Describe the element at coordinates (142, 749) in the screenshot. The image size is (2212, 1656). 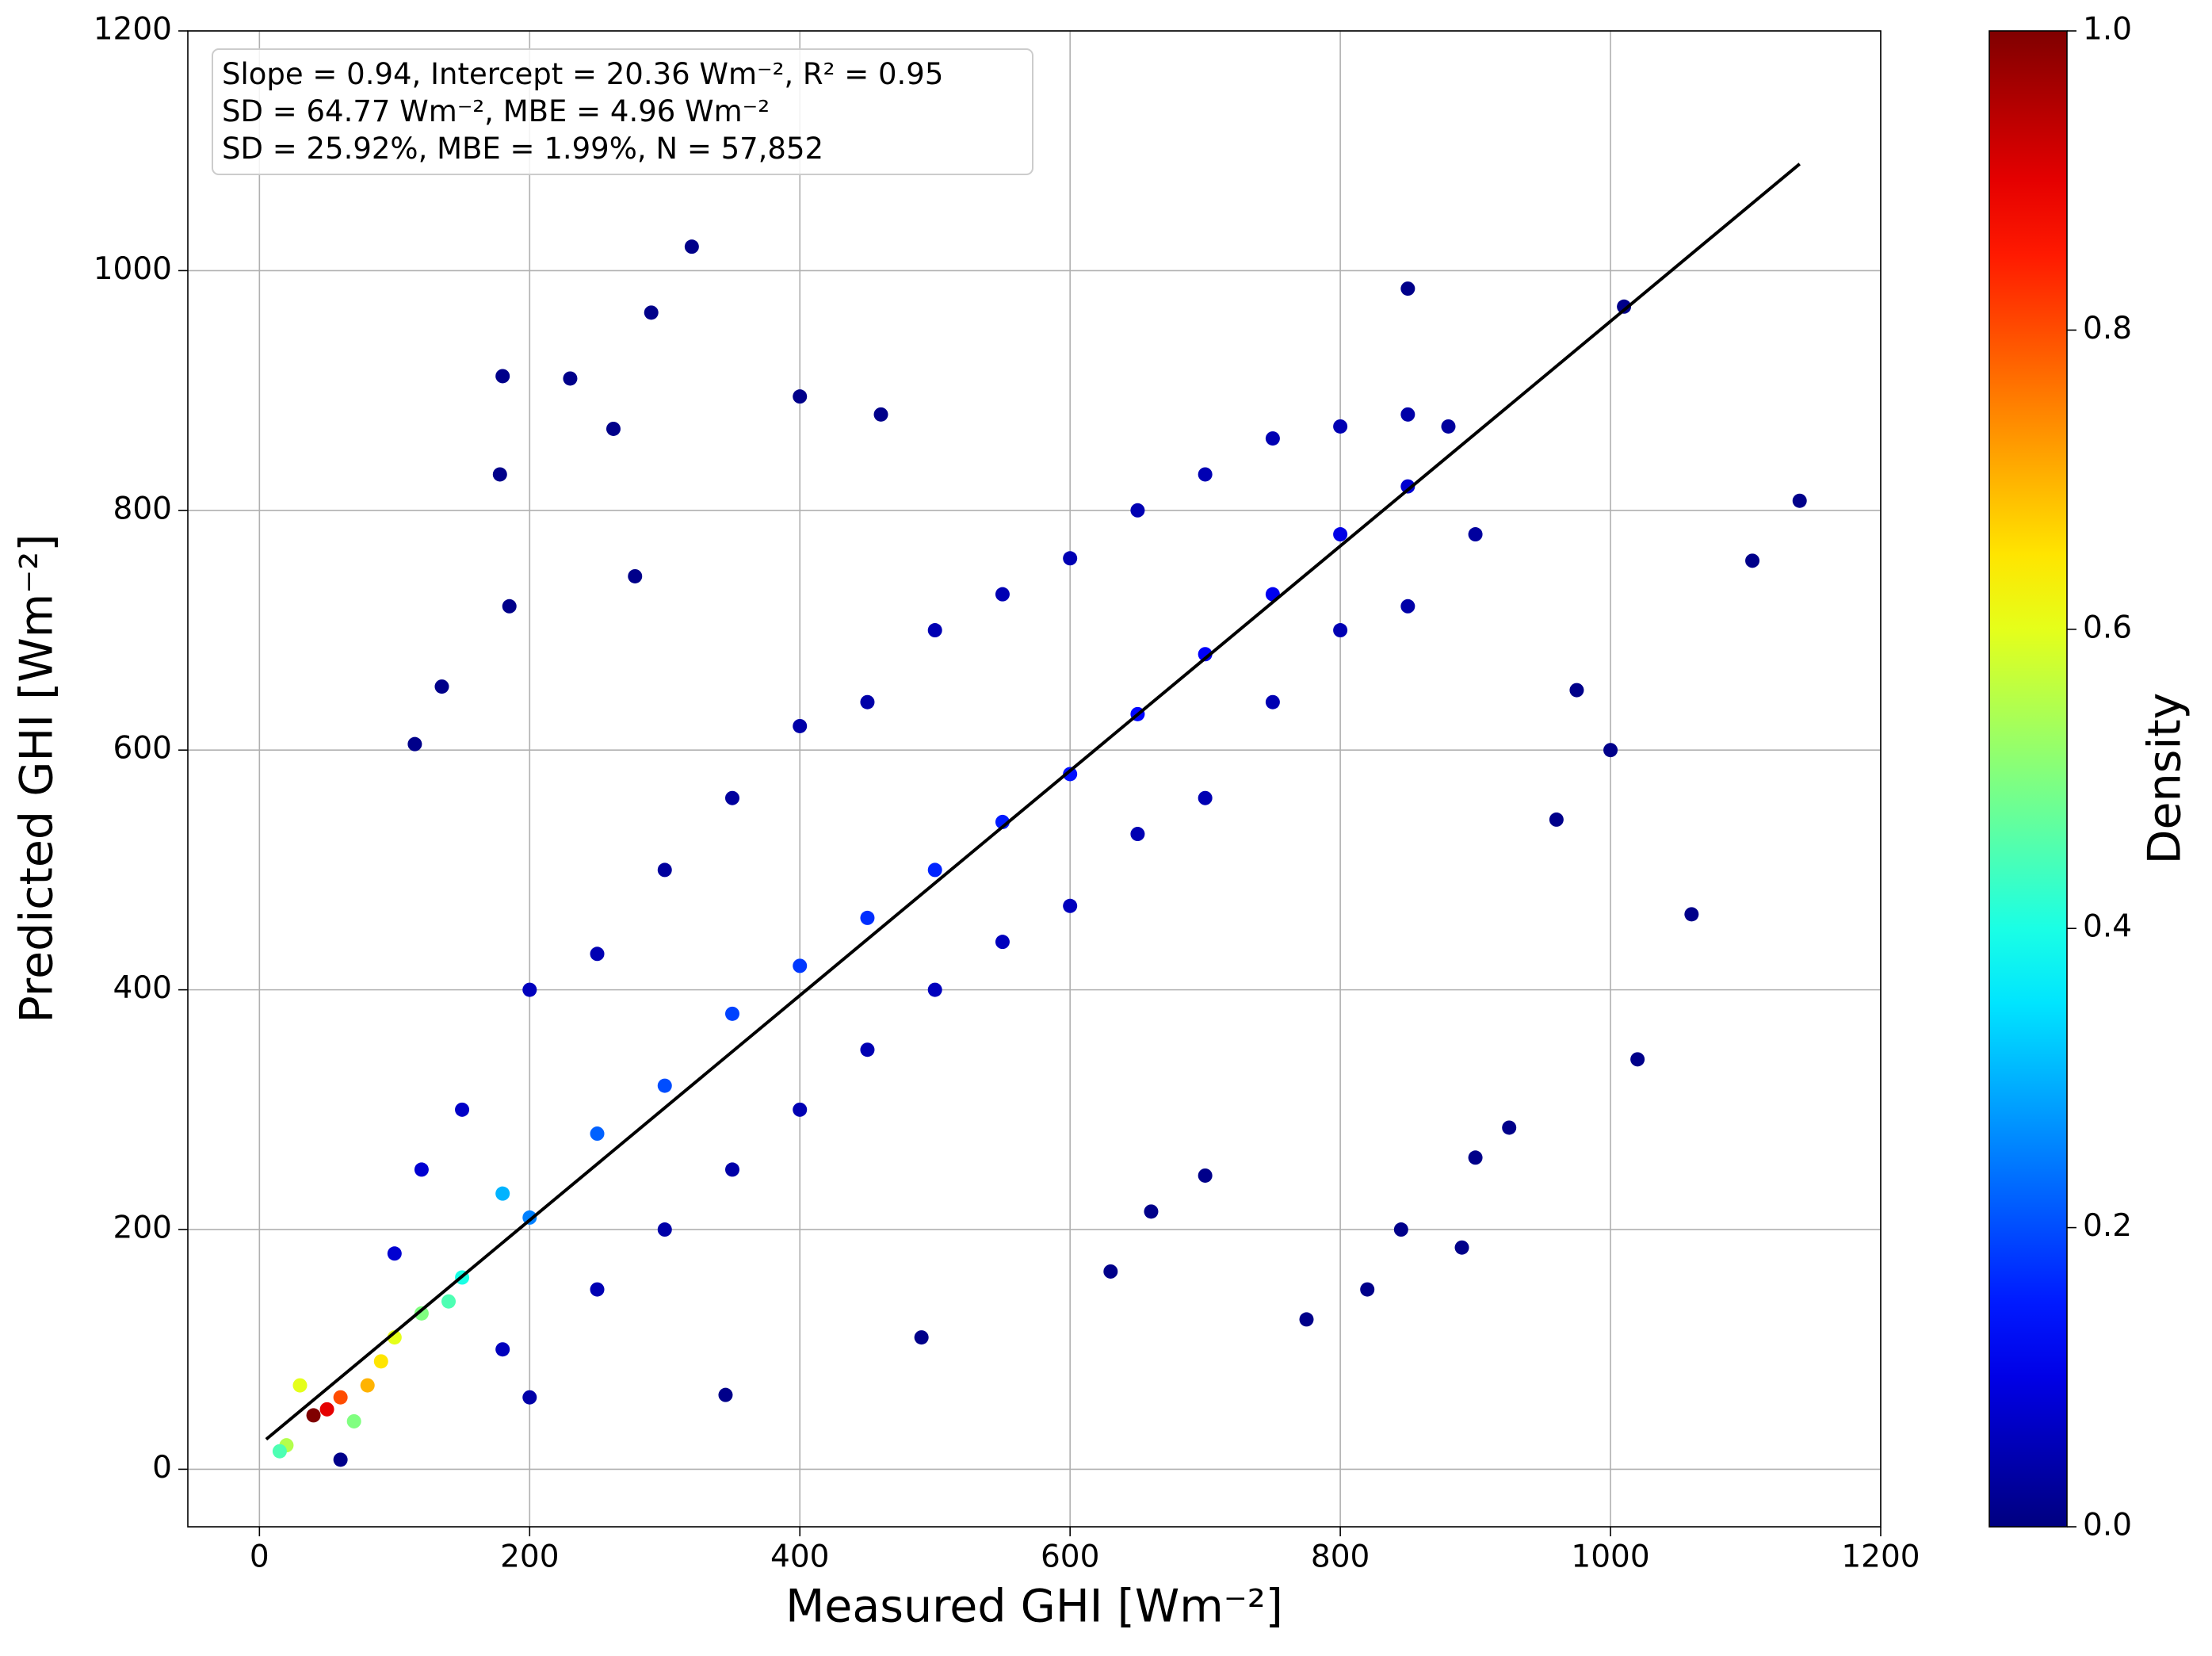
I see `y-tick-label: 600` at that location.